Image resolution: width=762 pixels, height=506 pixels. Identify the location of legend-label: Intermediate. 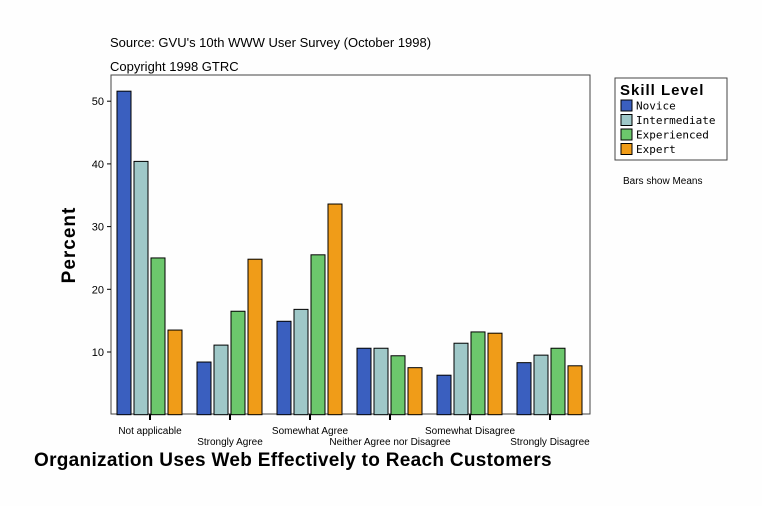
(675, 120).